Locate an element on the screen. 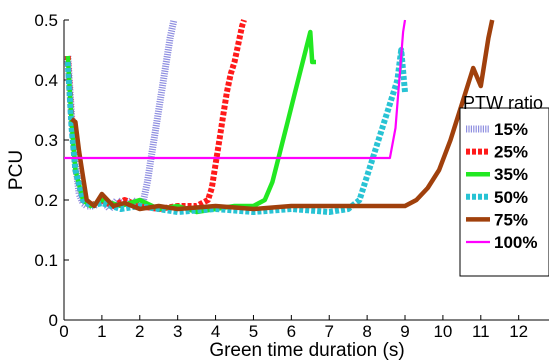 The height and width of the screenshot is (362, 549). x-tick-label: 4 is located at coordinates (215, 331).